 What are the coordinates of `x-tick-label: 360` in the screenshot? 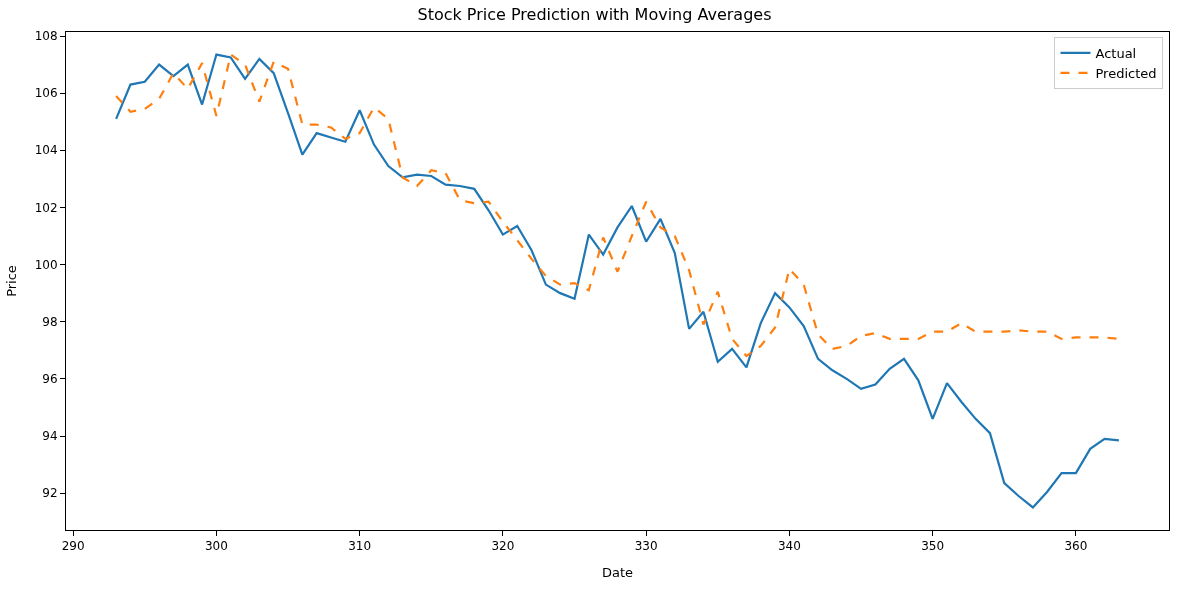 It's located at (1076, 546).